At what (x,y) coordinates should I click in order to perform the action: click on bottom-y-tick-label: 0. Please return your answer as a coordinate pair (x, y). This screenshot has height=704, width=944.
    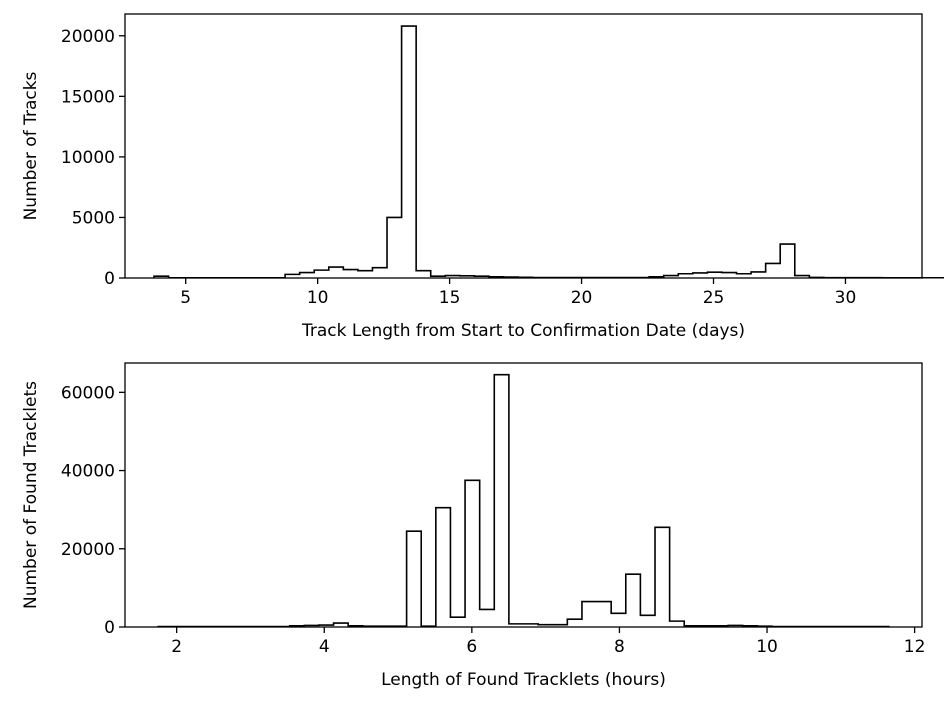
    Looking at the image, I should click on (109, 628).